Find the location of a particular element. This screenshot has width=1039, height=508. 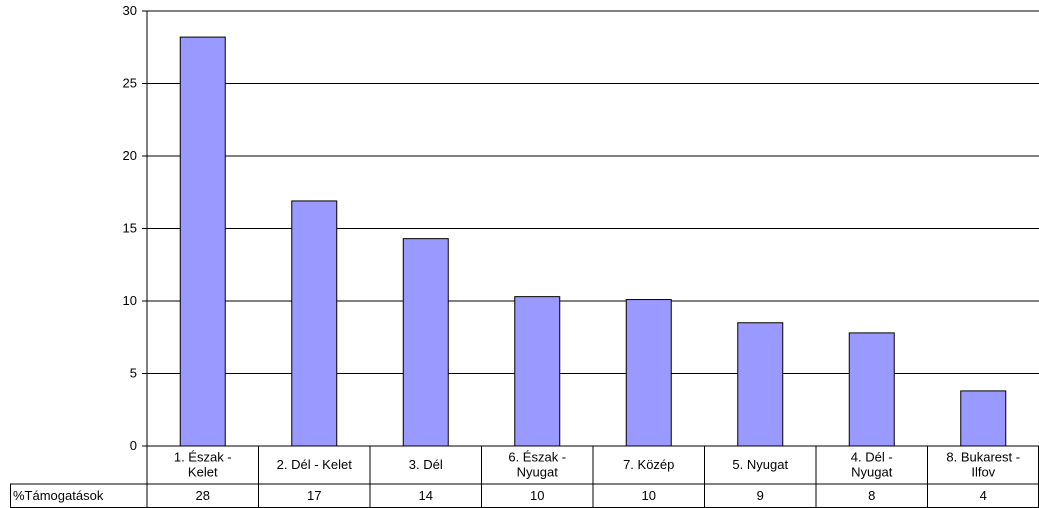

y-tick-label: 30 is located at coordinates (130, 10).